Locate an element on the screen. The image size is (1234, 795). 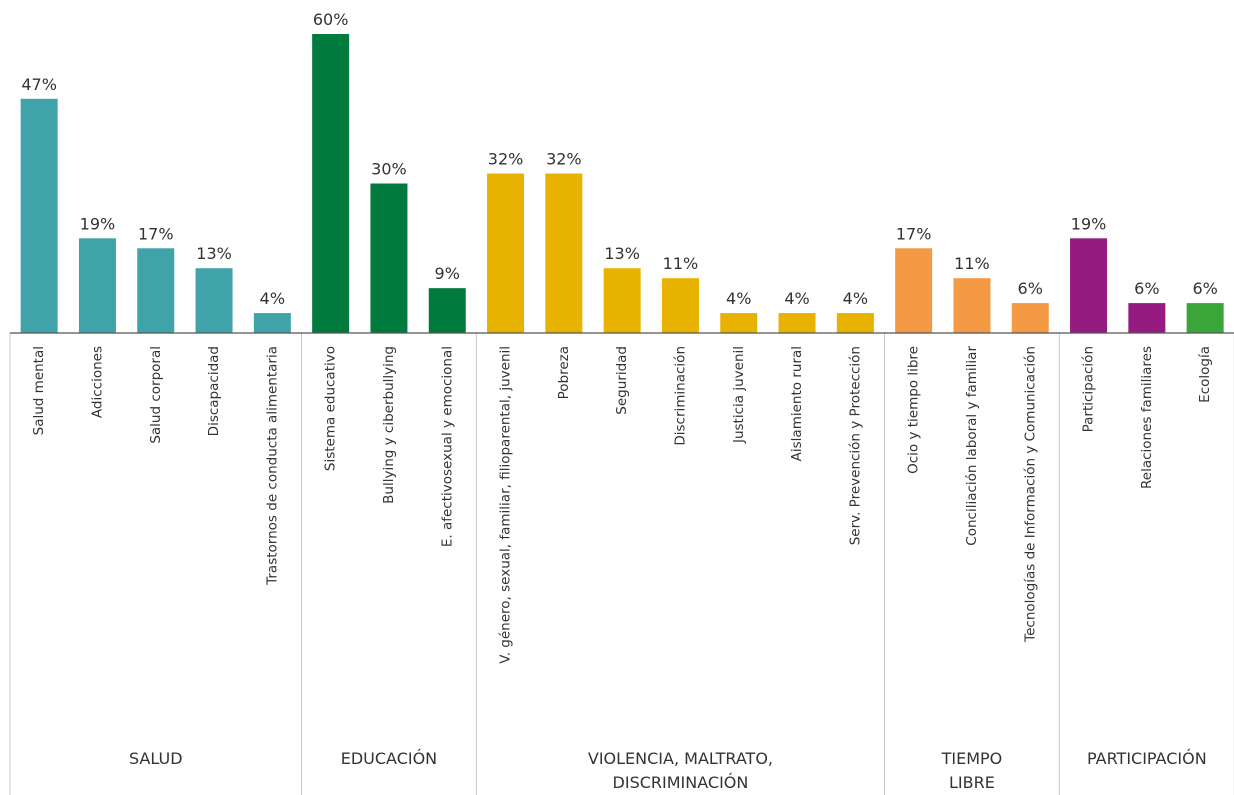
category-label: Adicciones is located at coordinates (97, 382).